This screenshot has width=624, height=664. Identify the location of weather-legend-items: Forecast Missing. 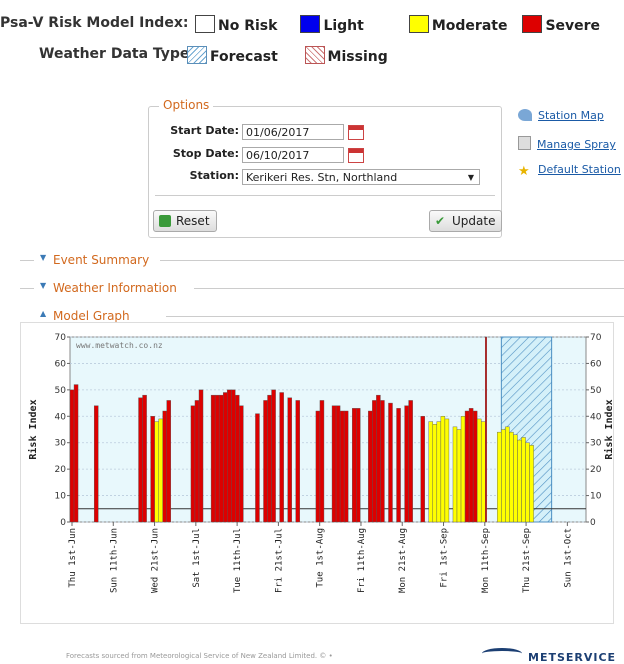
(286, 55).